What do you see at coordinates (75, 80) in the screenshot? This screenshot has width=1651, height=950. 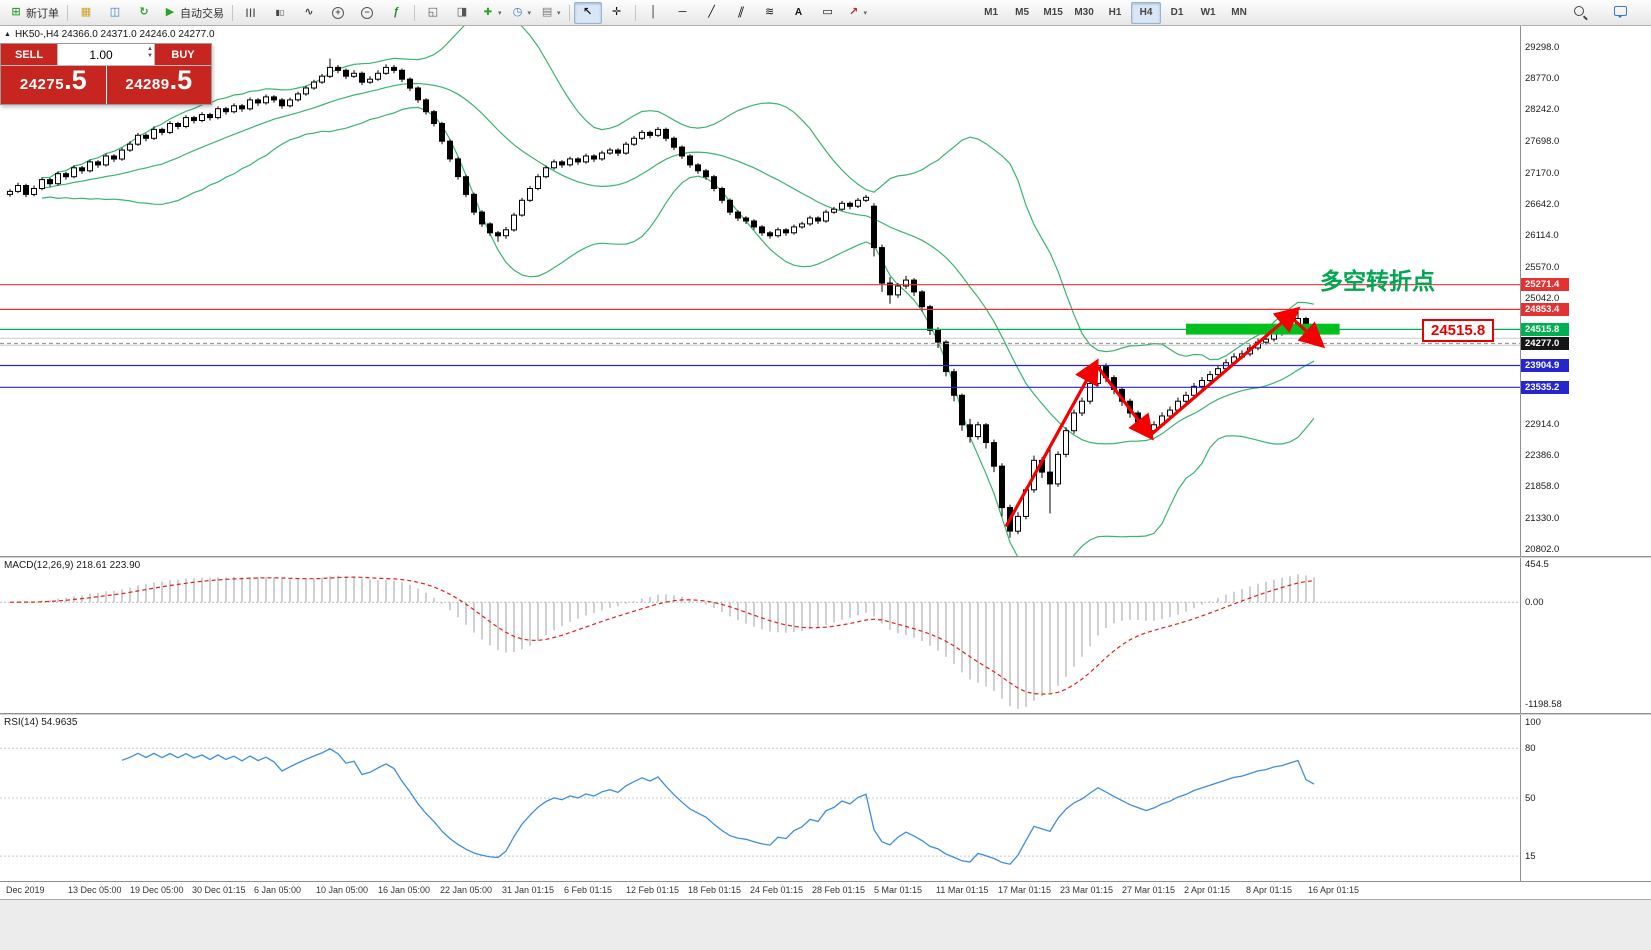 I see `sell-price-big: .5` at bounding box center [75, 80].